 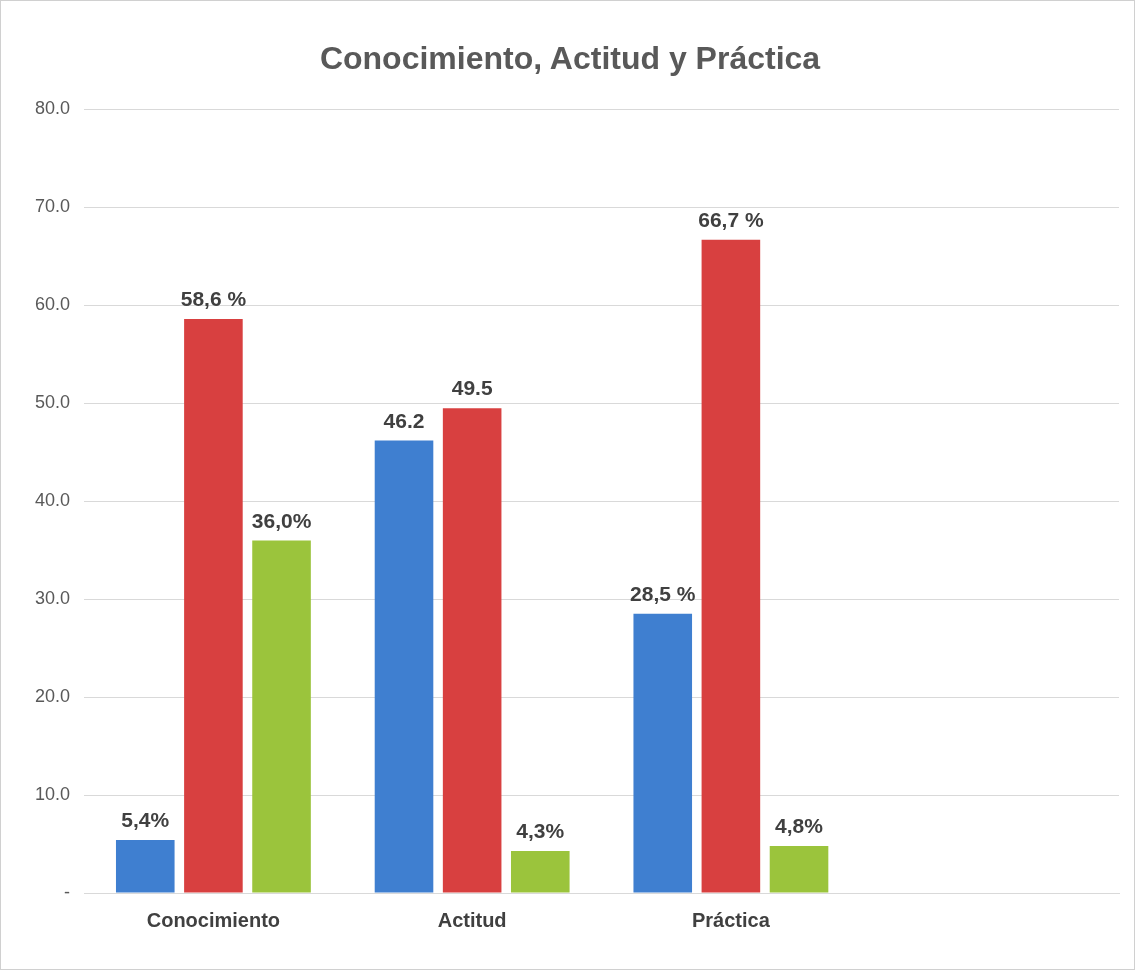 What do you see at coordinates (213, 299) in the screenshot?
I see `data-label: 58,6 %` at bounding box center [213, 299].